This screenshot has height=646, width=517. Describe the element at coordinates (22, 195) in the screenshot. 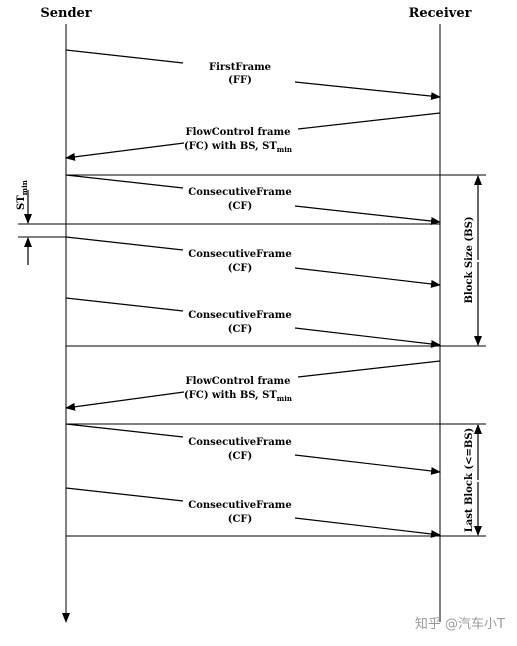

I see `stmin-label: STmin` at that location.